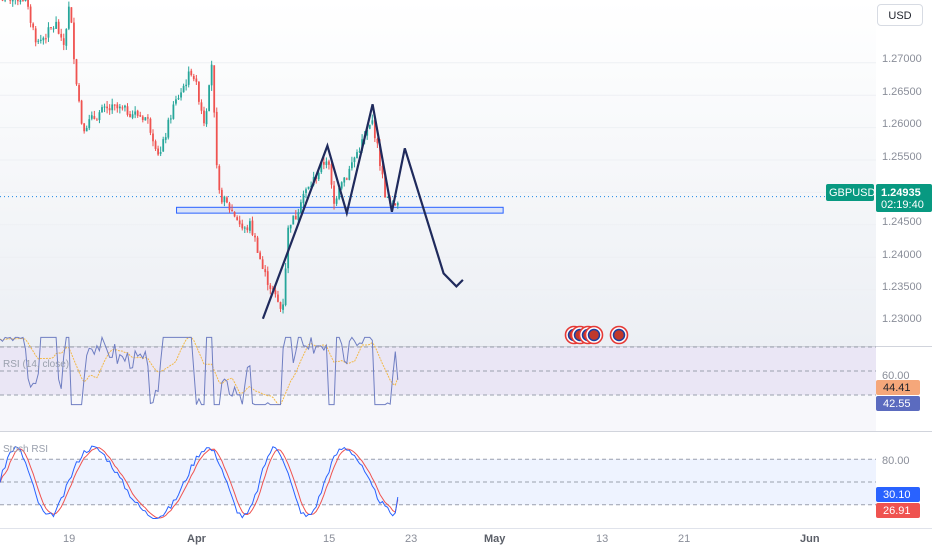 This screenshot has width=932, height=550. I want to click on stoch-rsi-indicator, so click(438, 482).